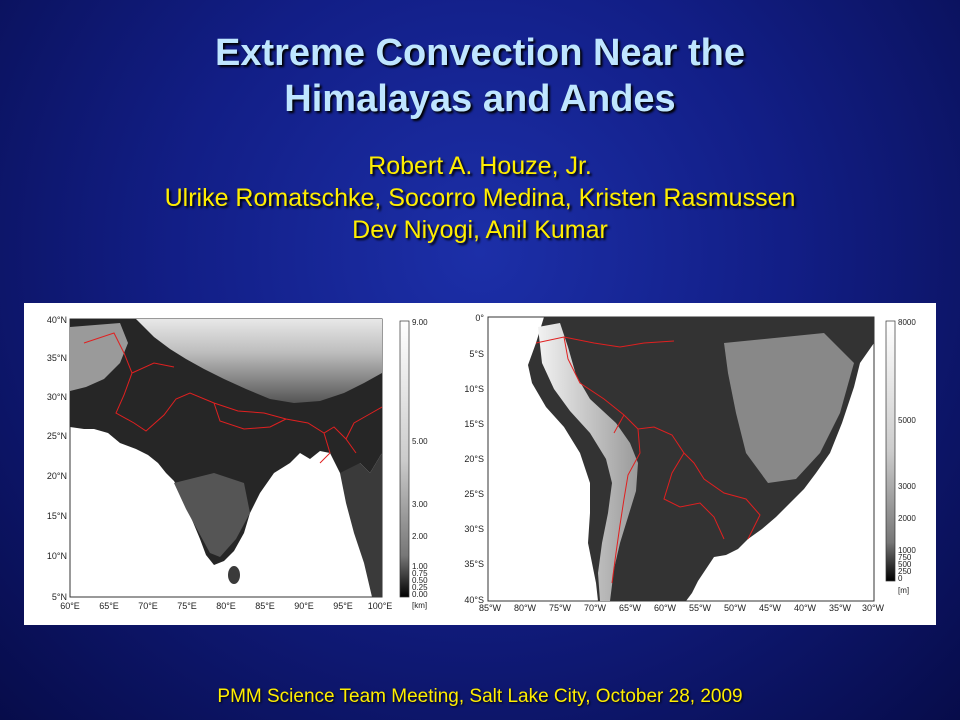 The height and width of the screenshot is (720, 960). Describe the element at coordinates (480, 99) in the screenshot. I see `title-line-2: Himalayas and Andes` at that location.